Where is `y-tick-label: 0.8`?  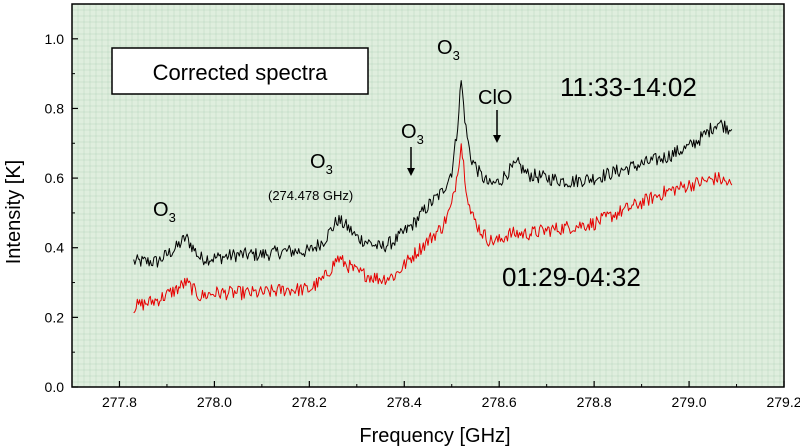
y-tick-label: 0.8 is located at coordinates (55, 108).